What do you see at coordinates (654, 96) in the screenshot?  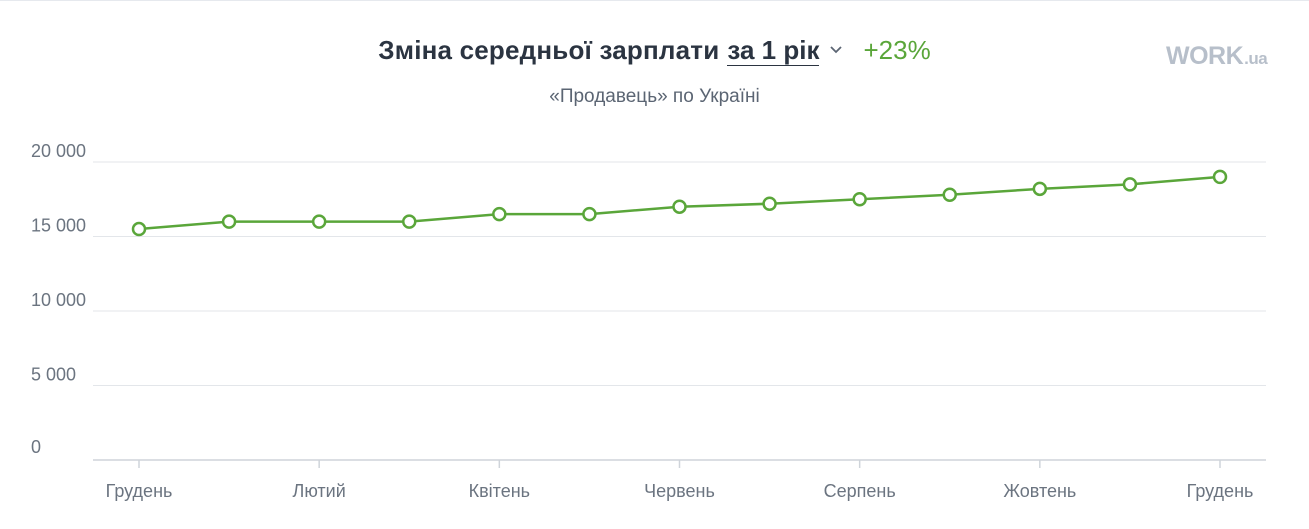 I see `chart-subtitle: «Продавець» по Україні` at bounding box center [654, 96].